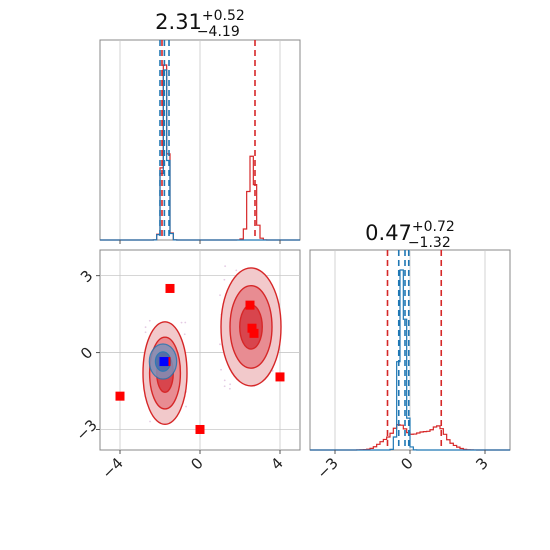 The image size is (550, 550). What do you see at coordinates (327, 468) in the screenshot?
I see `x-tick-label: −3` at bounding box center [327, 468].